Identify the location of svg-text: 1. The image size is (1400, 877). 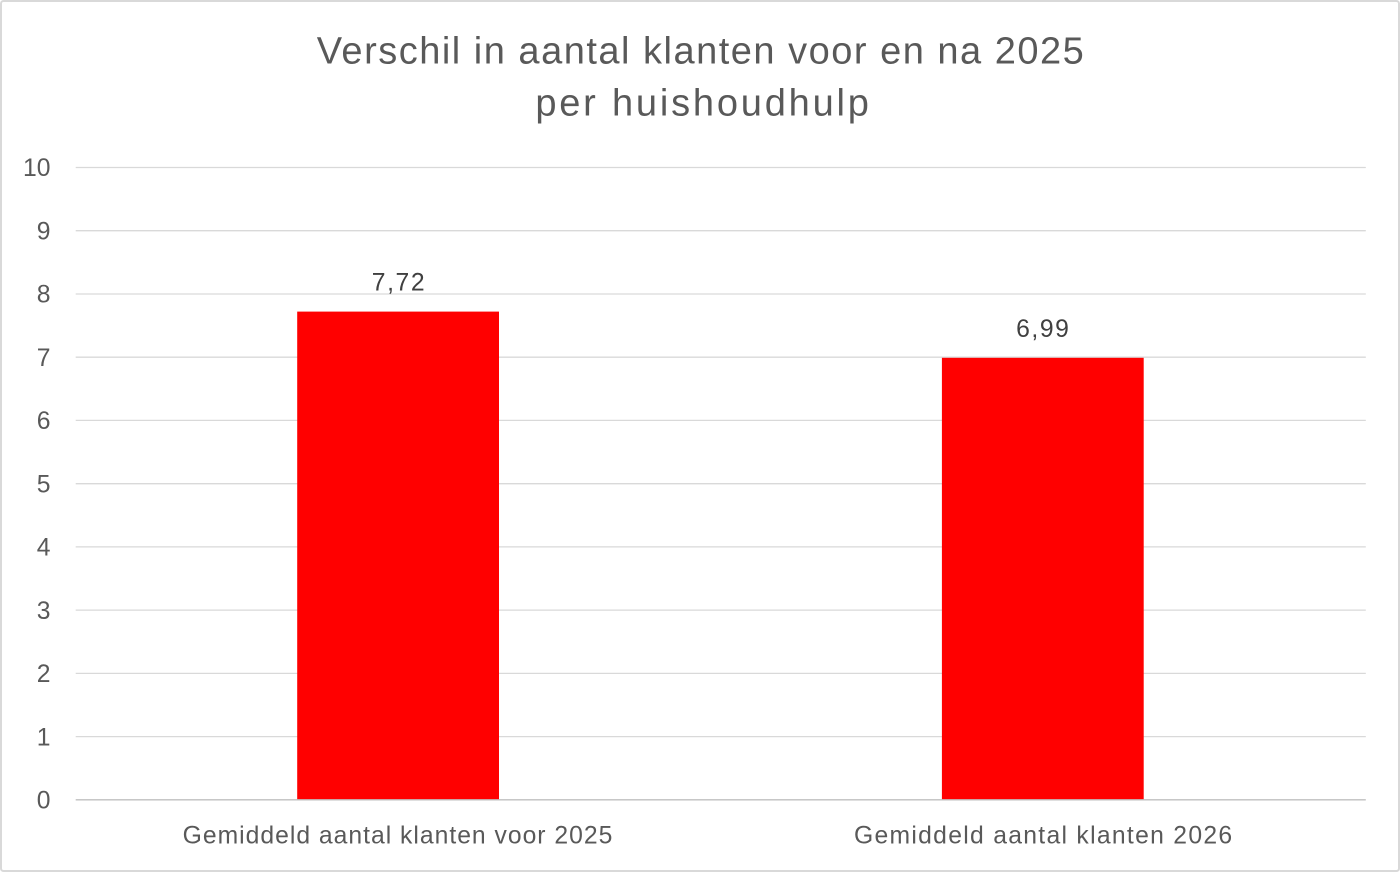
(44, 737).